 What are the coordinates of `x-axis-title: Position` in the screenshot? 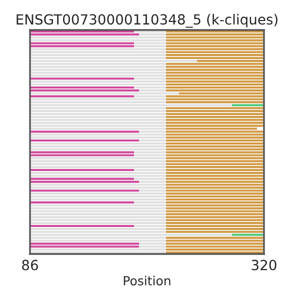 It's located at (147, 281).